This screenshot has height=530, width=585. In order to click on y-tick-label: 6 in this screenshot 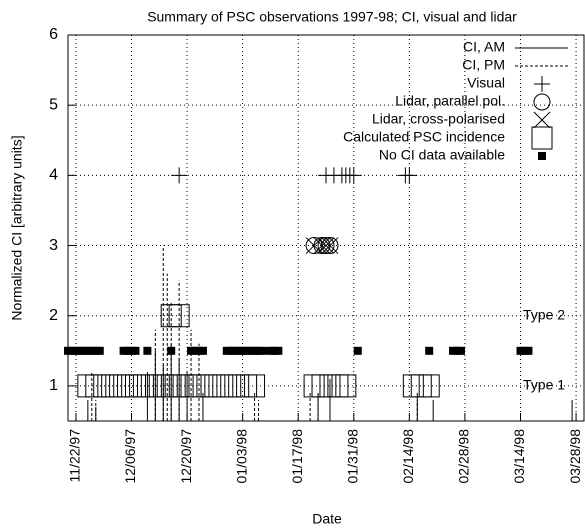, I will do `click(53, 34)`.